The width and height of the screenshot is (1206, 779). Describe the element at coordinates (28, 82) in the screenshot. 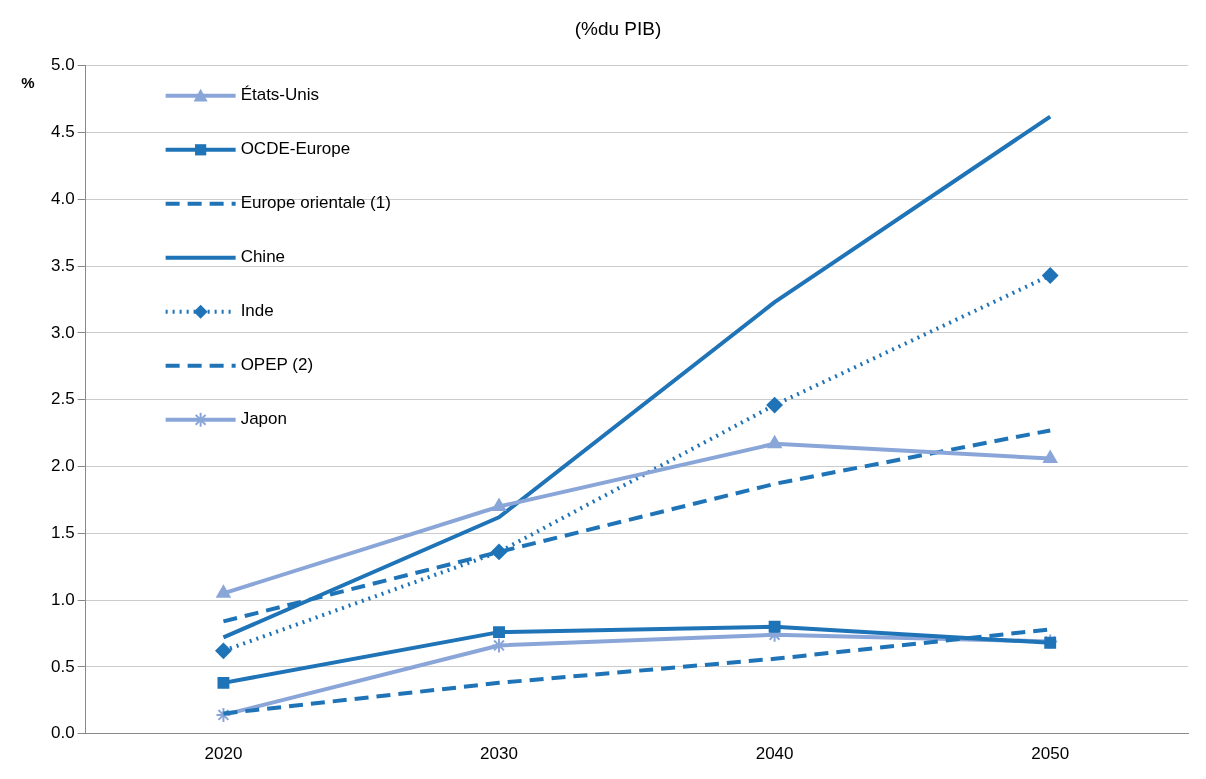

I see `y-axis-title: %` at that location.